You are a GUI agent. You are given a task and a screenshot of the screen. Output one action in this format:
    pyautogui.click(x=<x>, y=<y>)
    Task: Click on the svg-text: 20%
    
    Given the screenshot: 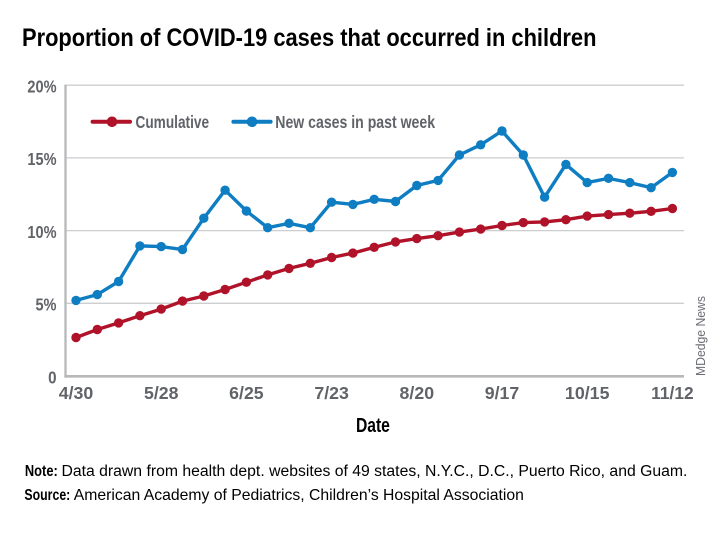 What is the action you would take?
    pyautogui.click(x=42, y=87)
    